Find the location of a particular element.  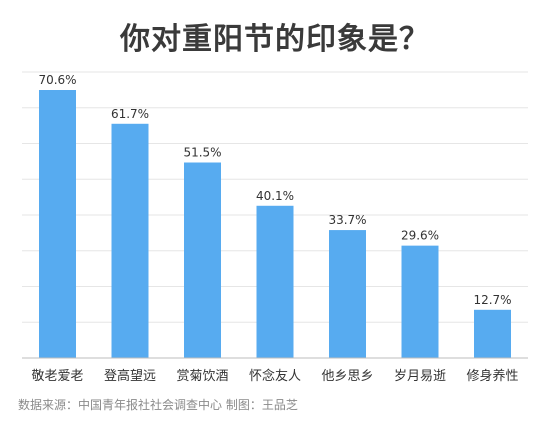

category-labels: 敬老爱老 登高望远 赏菊饮酒 怀念友人 他乡思乡 岁月易逝 修身养性 is located at coordinates (274, 376).